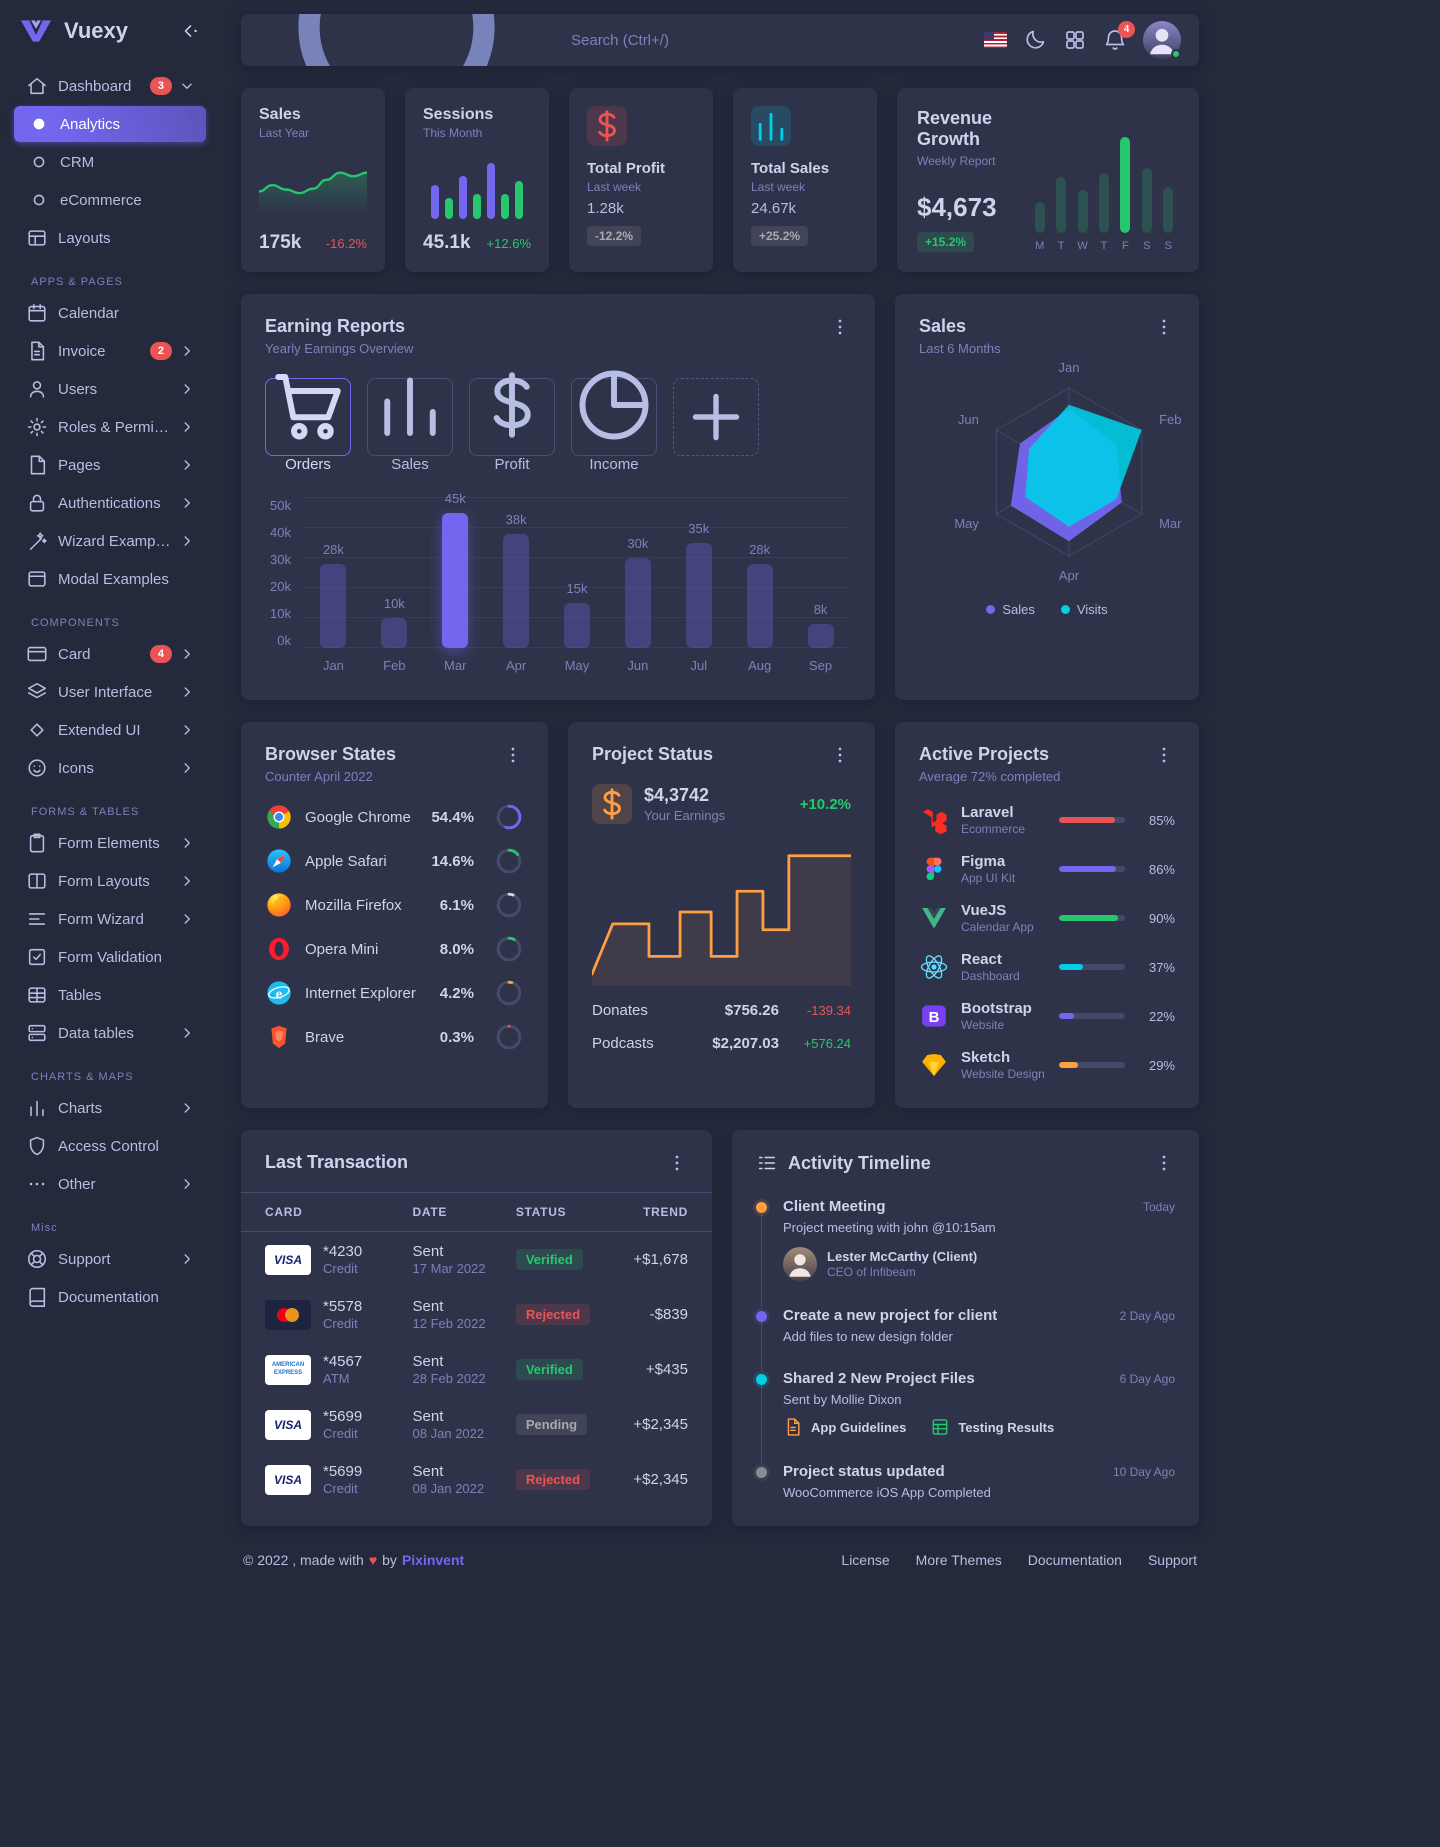  What do you see at coordinates (85, 812) in the screenshot?
I see `menu-section-heading: FORMS & TABLES` at bounding box center [85, 812].